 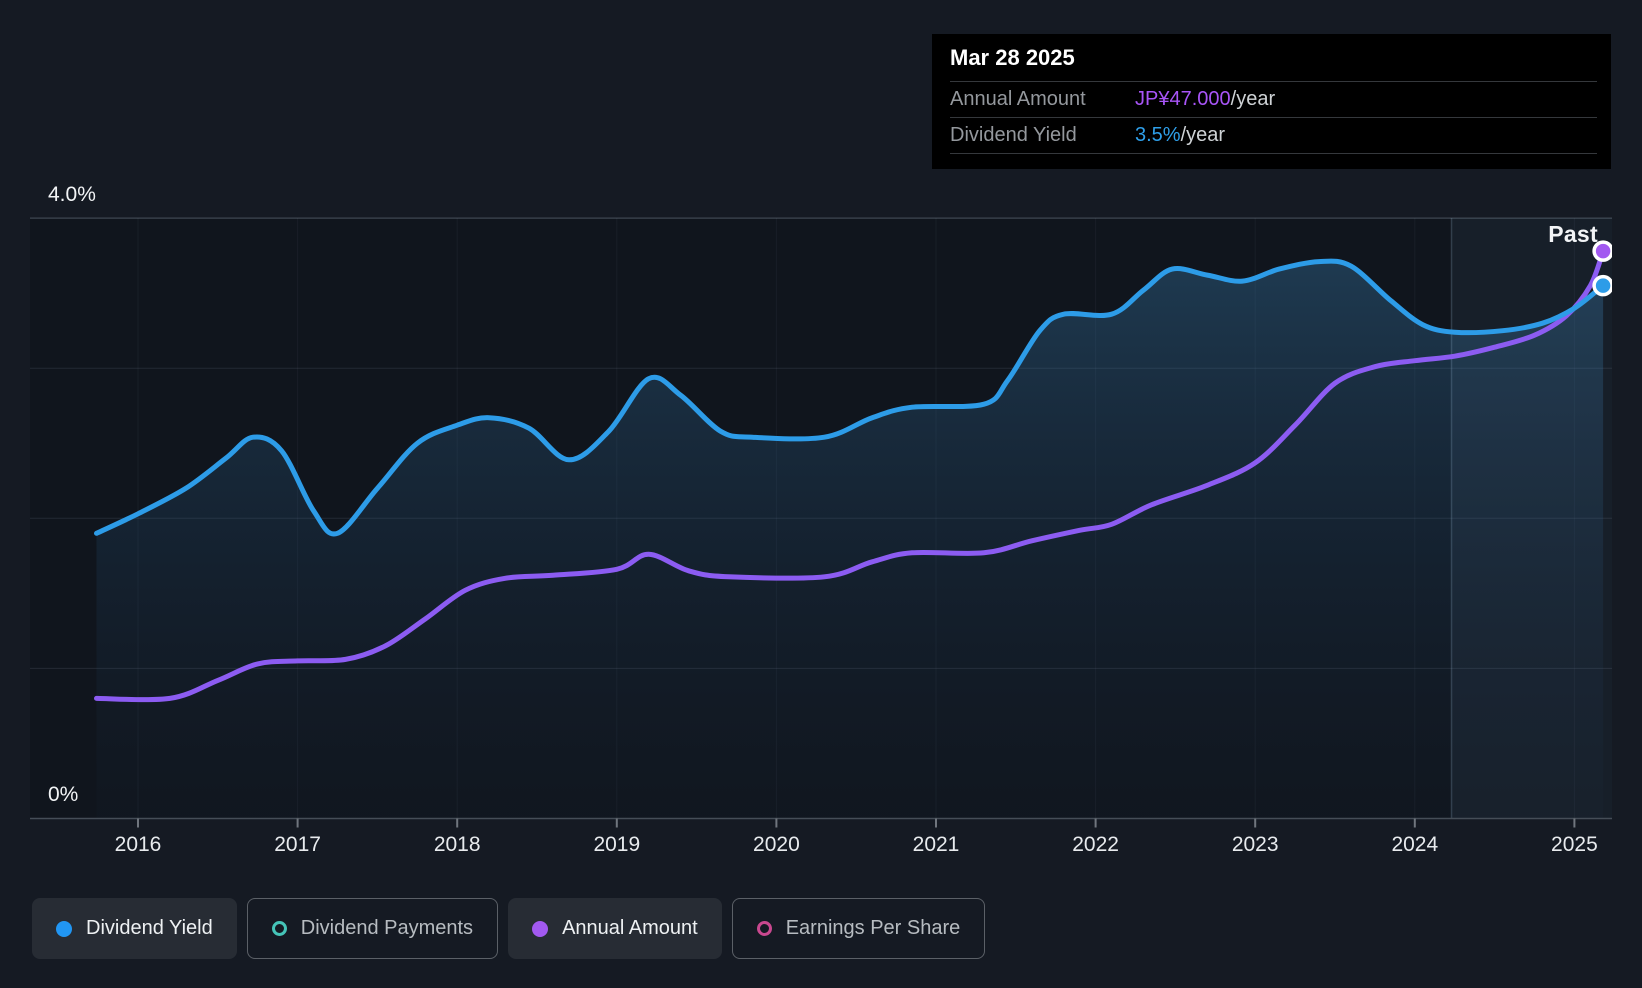 What do you see at coordinates (149, 928) in the screenshot?
I see `legend-label: Dividend Yield` at bounding box center [149, 928].